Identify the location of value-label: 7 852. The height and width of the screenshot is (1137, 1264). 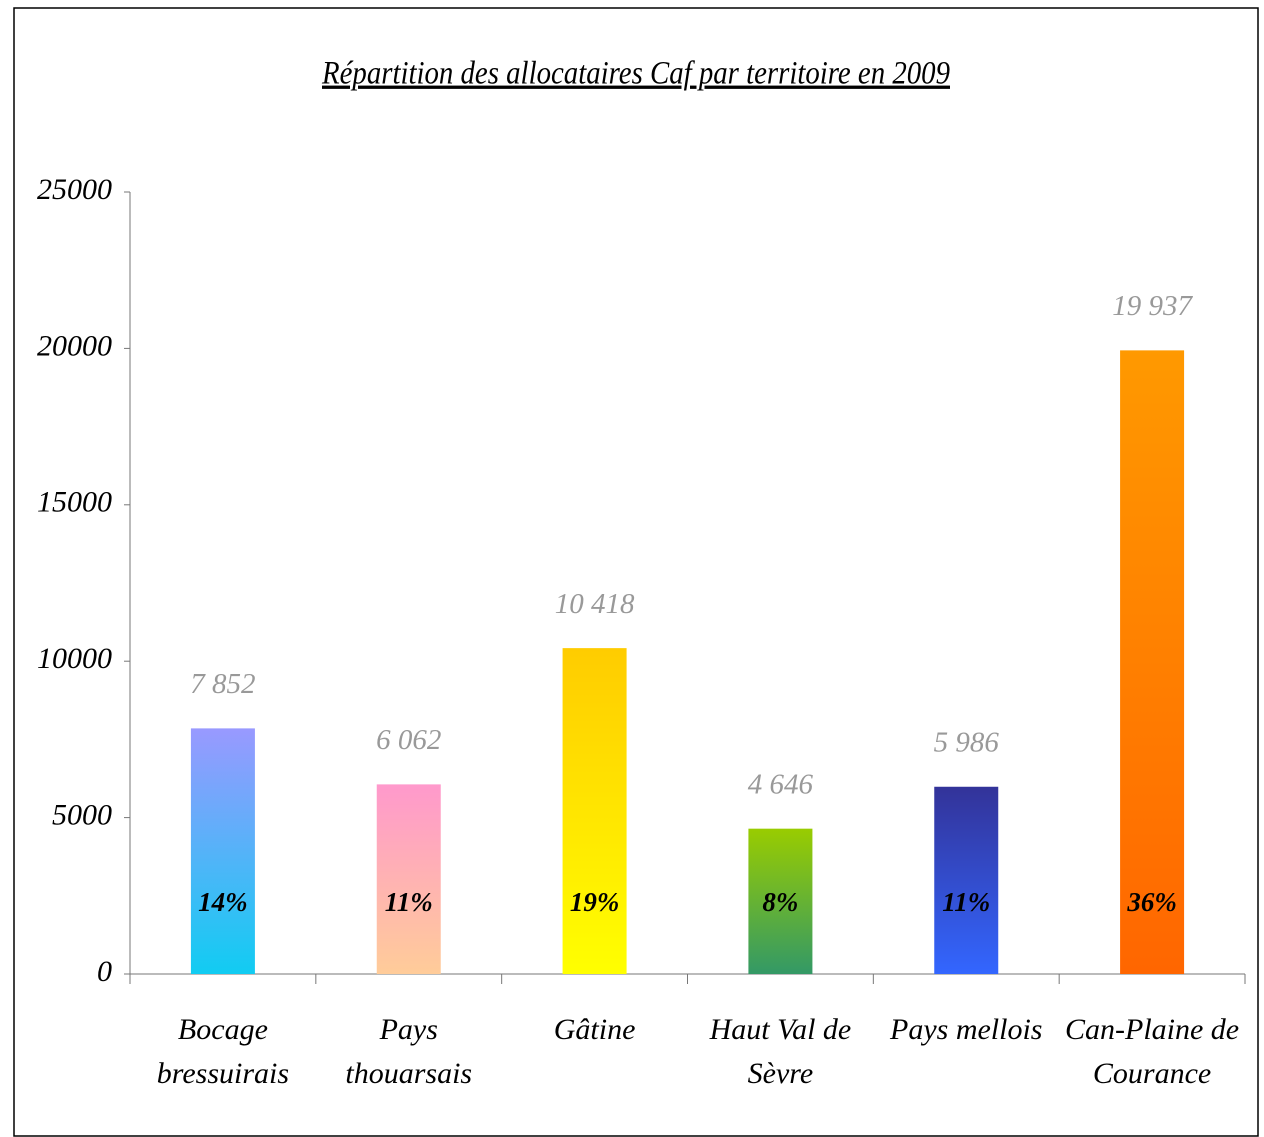
(222, 684).